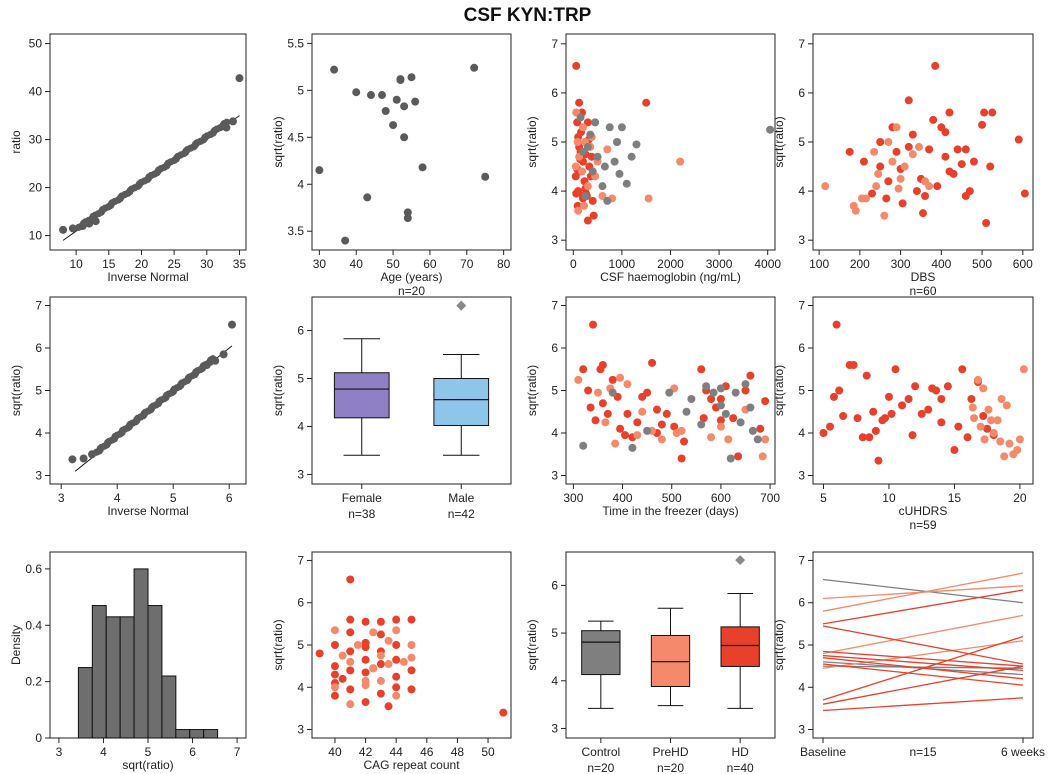  What do you see at coordinates (148, 752) in the screenshot?
I see `x-tick-label: 5` at bounding box center [148, 752].